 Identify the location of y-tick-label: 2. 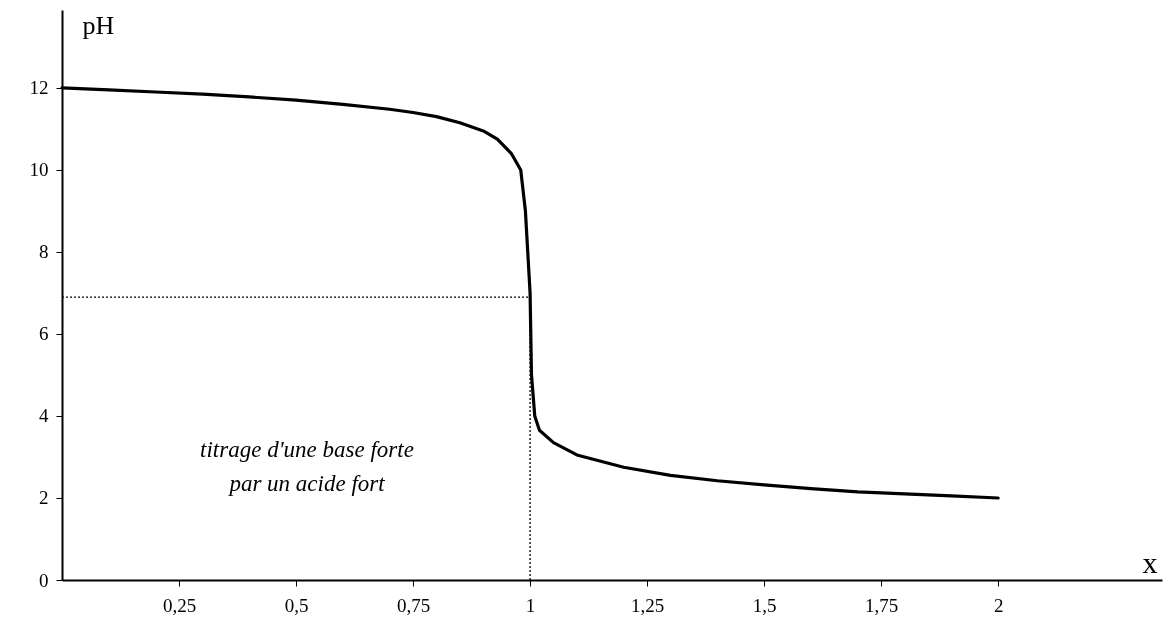
(44, 498).